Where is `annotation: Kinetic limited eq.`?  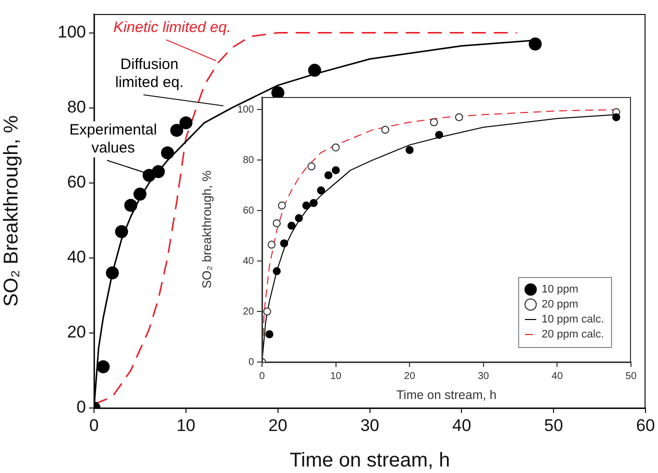
annotation: Kinetic limited eq. is located at coordinates (172, 27).